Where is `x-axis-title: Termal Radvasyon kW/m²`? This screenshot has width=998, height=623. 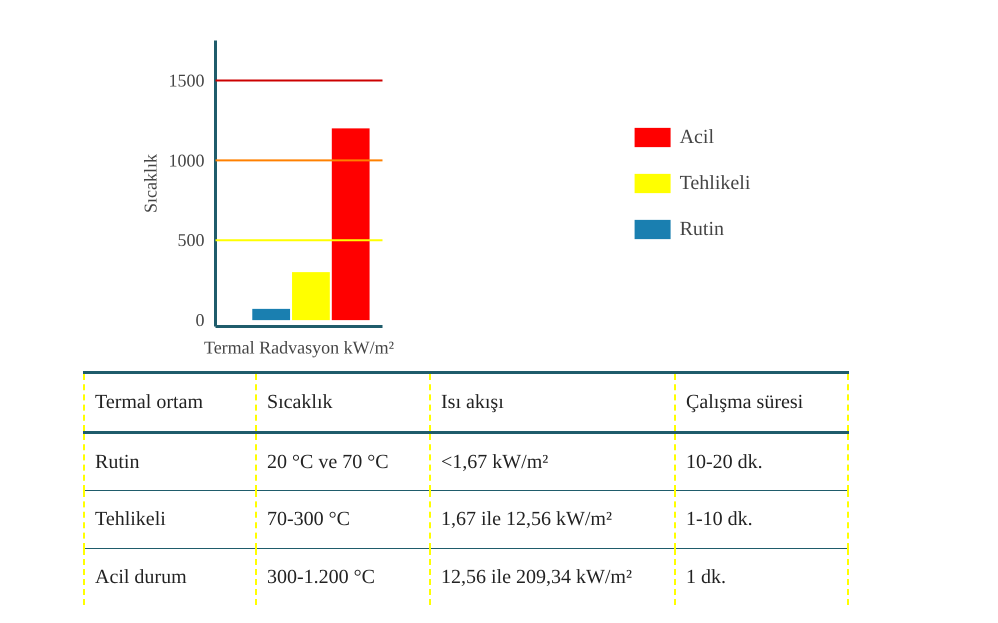 x-axis-title: Termal Radvasyon kW/m² is located at coordinates (299, 348).